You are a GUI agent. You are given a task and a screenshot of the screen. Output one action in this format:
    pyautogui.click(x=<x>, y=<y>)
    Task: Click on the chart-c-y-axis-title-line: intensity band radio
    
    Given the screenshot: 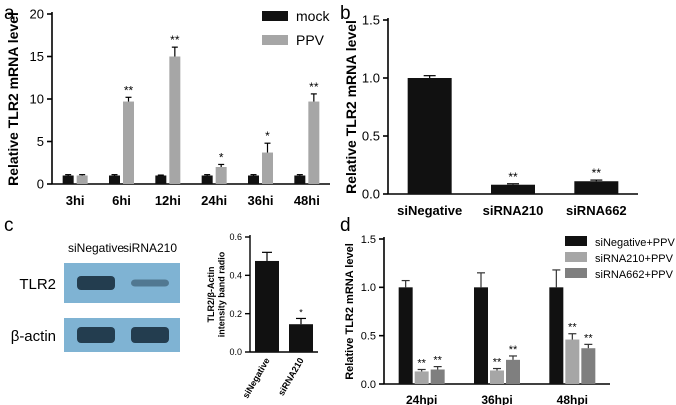 What is the action you would take?
    pyautogui.click(x=221, y=294)
    